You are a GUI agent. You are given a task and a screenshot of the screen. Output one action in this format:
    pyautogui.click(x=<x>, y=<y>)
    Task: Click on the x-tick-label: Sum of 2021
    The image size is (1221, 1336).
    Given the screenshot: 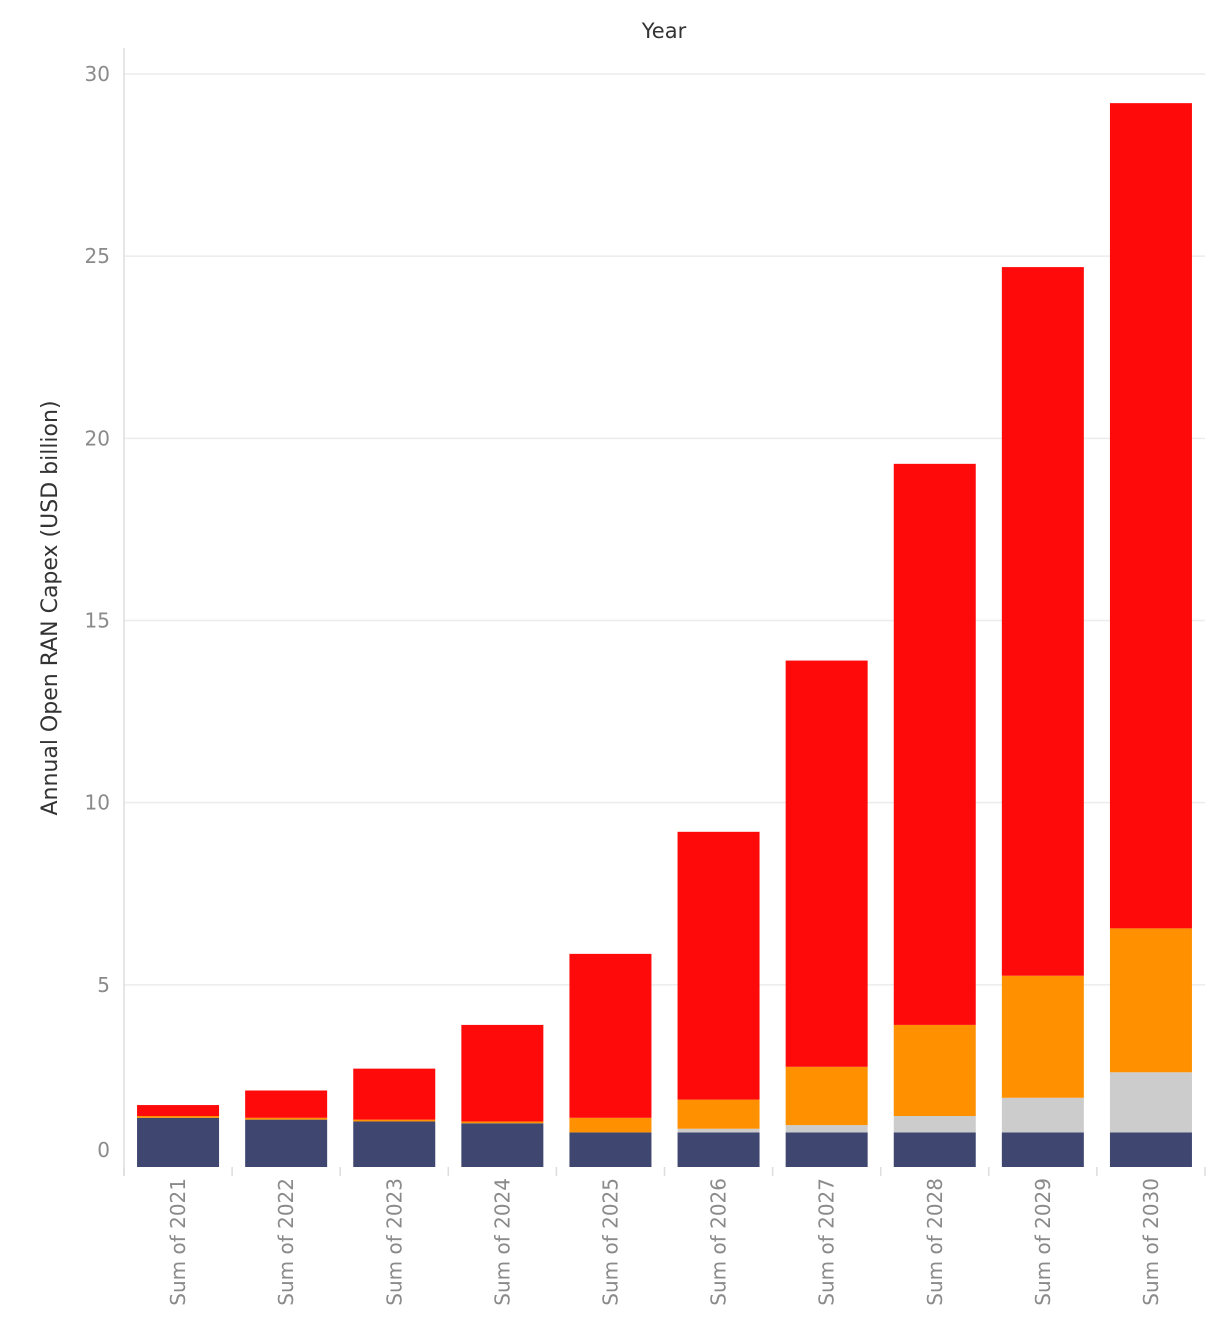 What is the action you would take?
    pyautogui.click(x=178, y=1242)
    